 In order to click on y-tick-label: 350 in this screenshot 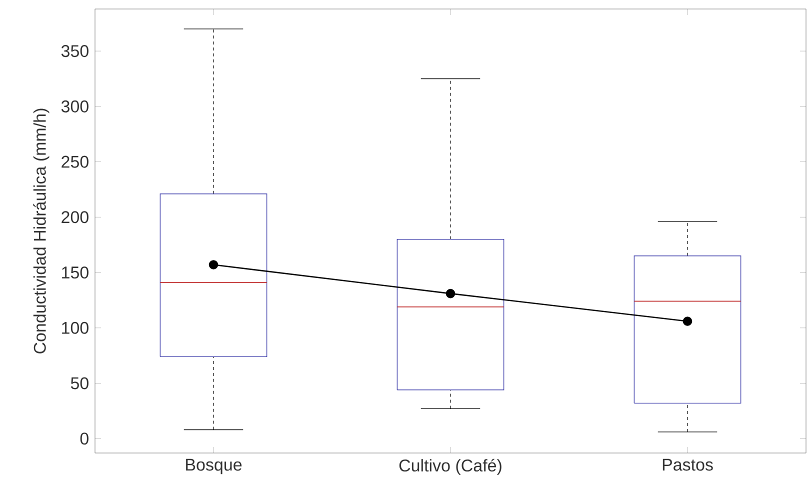, I will do `click(74, 51)`.